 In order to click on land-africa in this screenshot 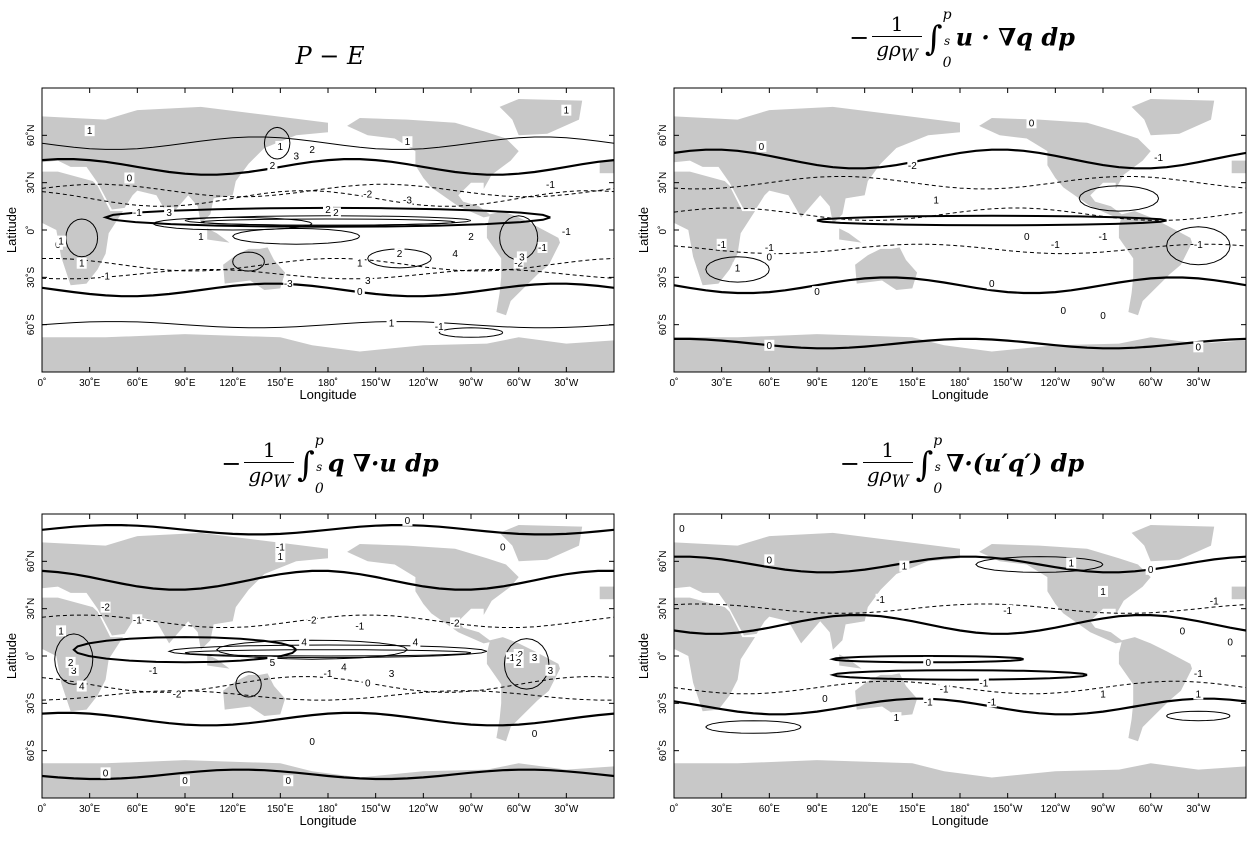, I will do `click(714, 654)`.